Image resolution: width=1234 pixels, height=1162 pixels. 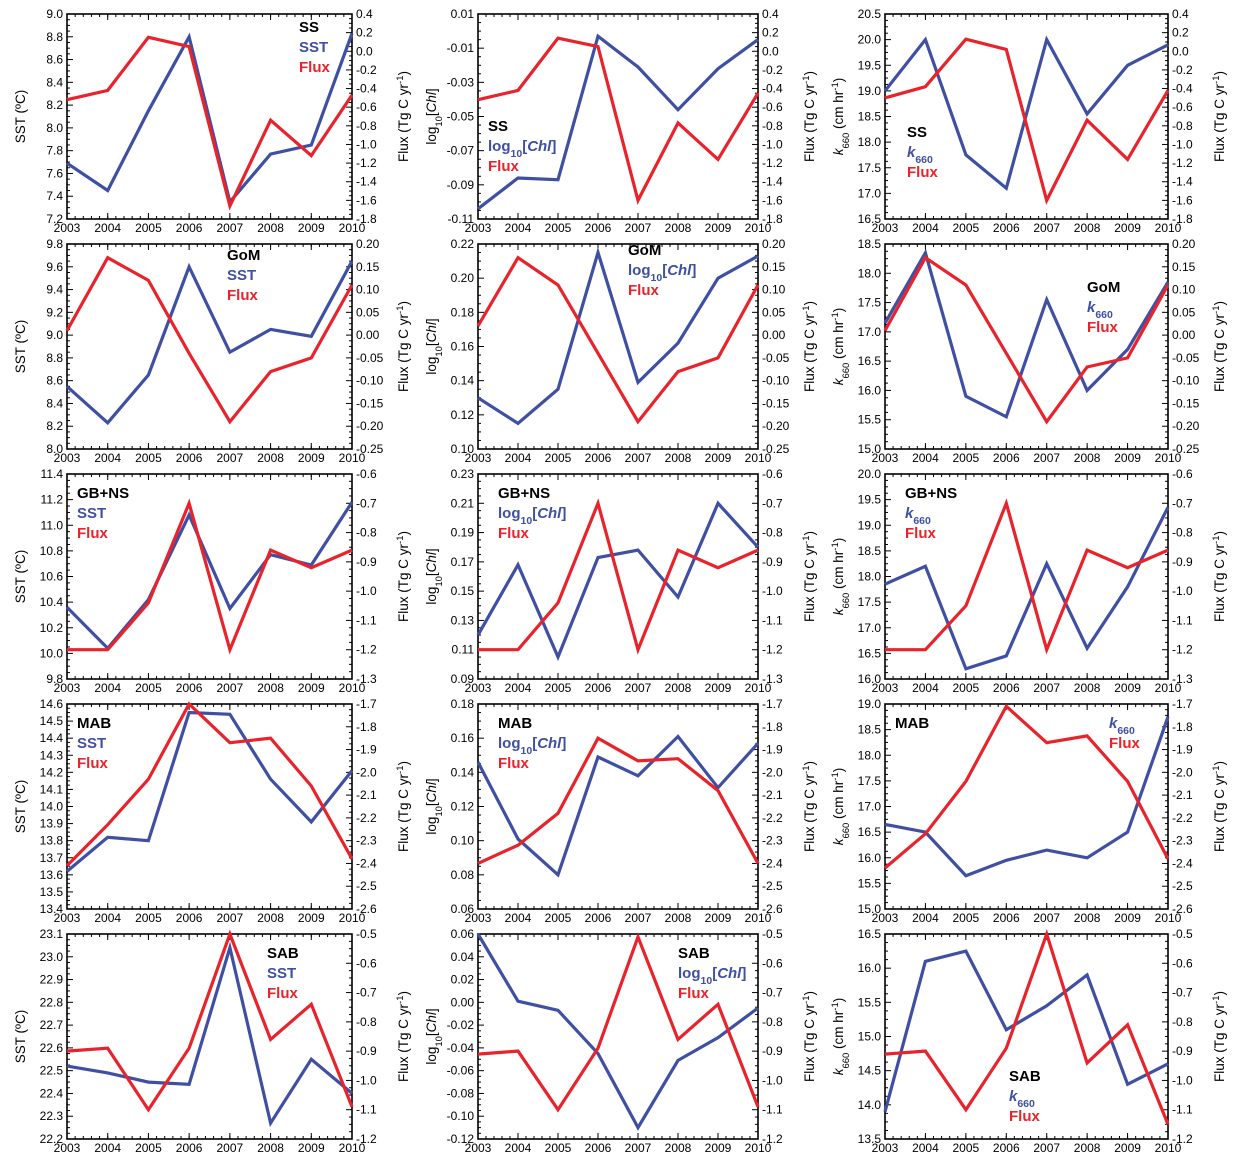 What do you see at coordinates (1182, 89) in the screenshot?
I see `flux-tick-label: -0.4` at bounding box center [1182, 89].